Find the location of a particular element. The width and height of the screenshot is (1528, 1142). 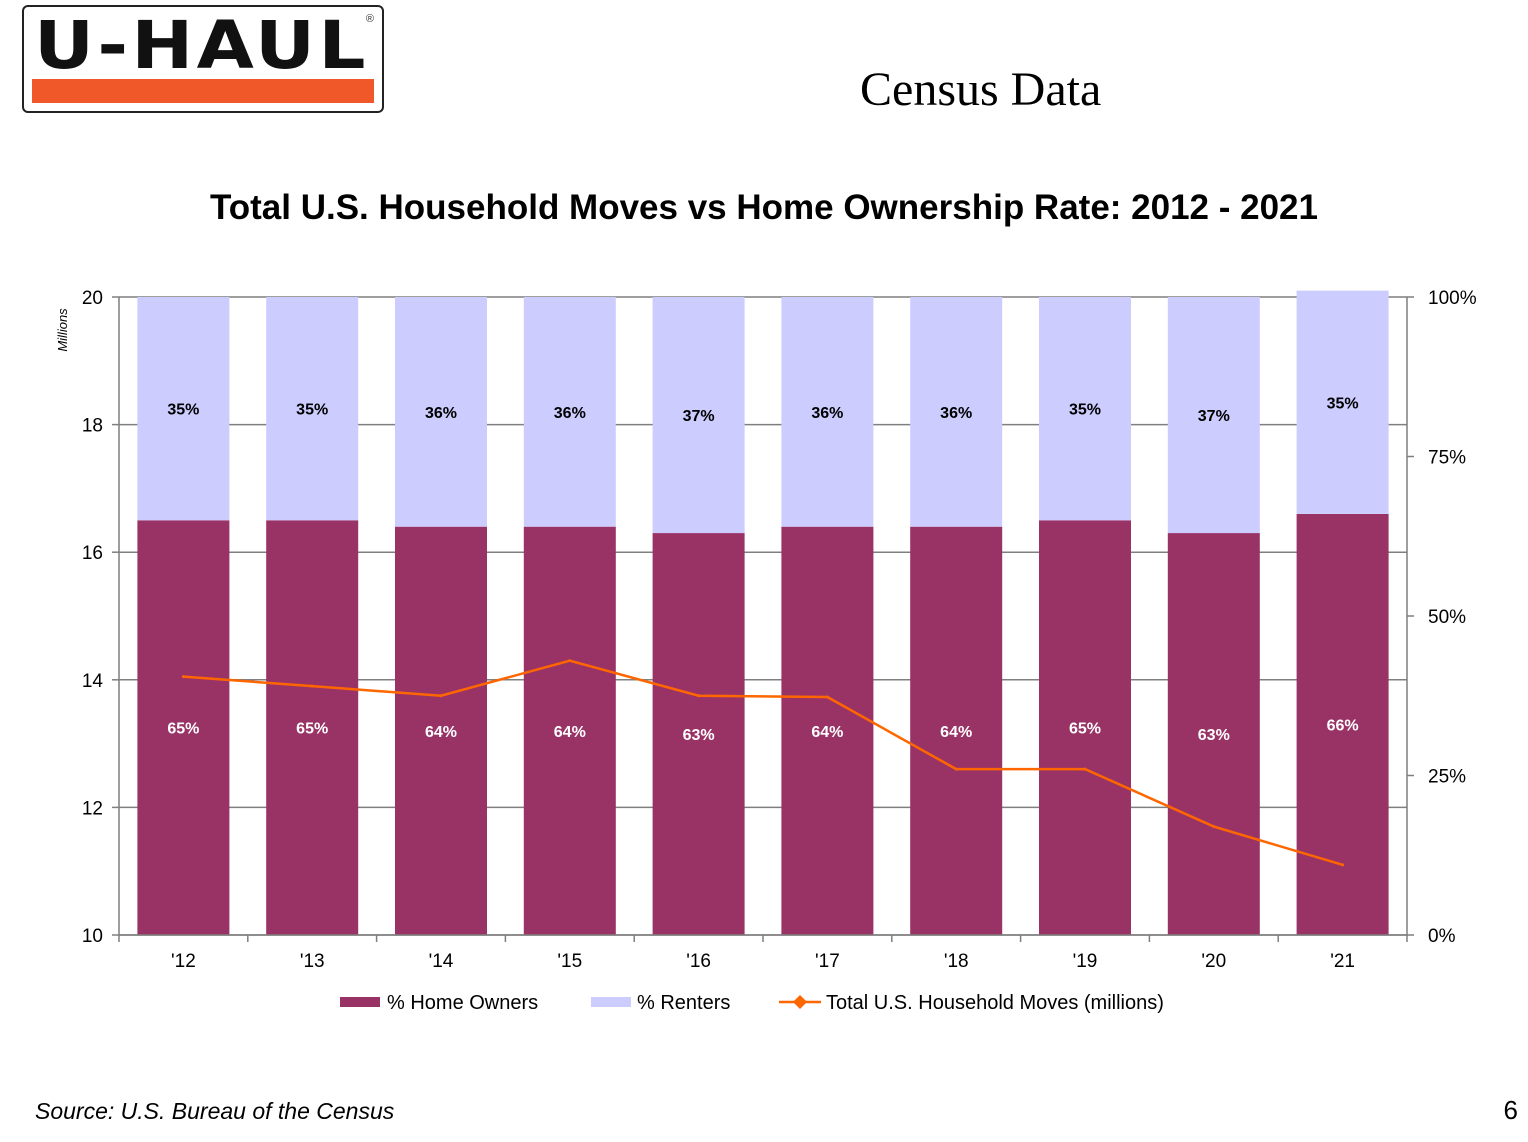

registered-mark: ® is located at coordinates (369, 19).